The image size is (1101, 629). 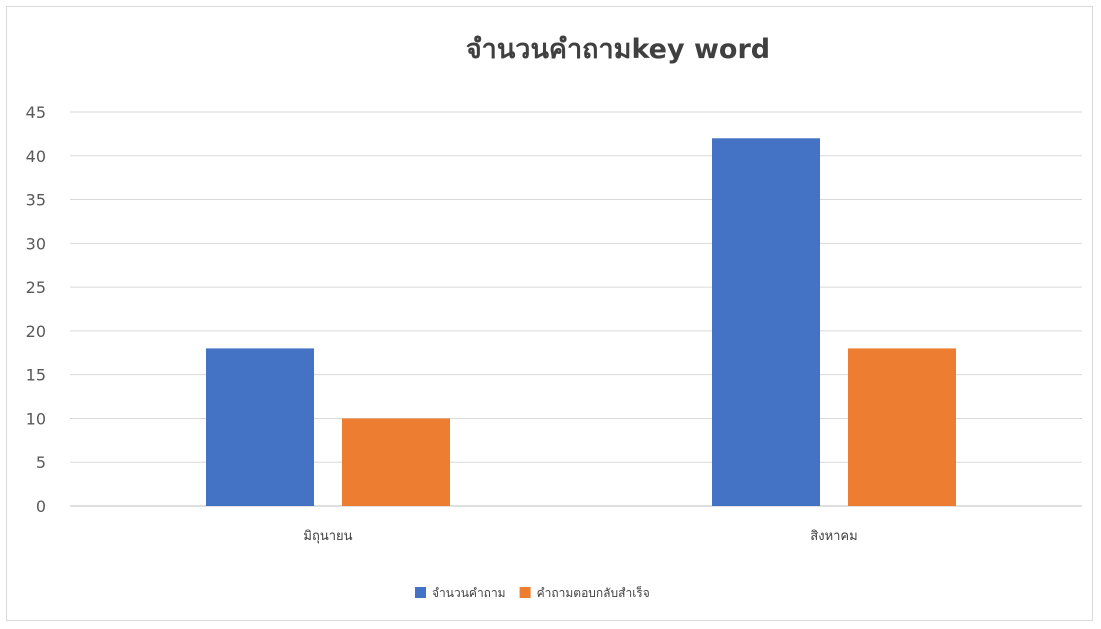 I want to click on x-category-label: มิถุนายน, so click(x=327, y=536).